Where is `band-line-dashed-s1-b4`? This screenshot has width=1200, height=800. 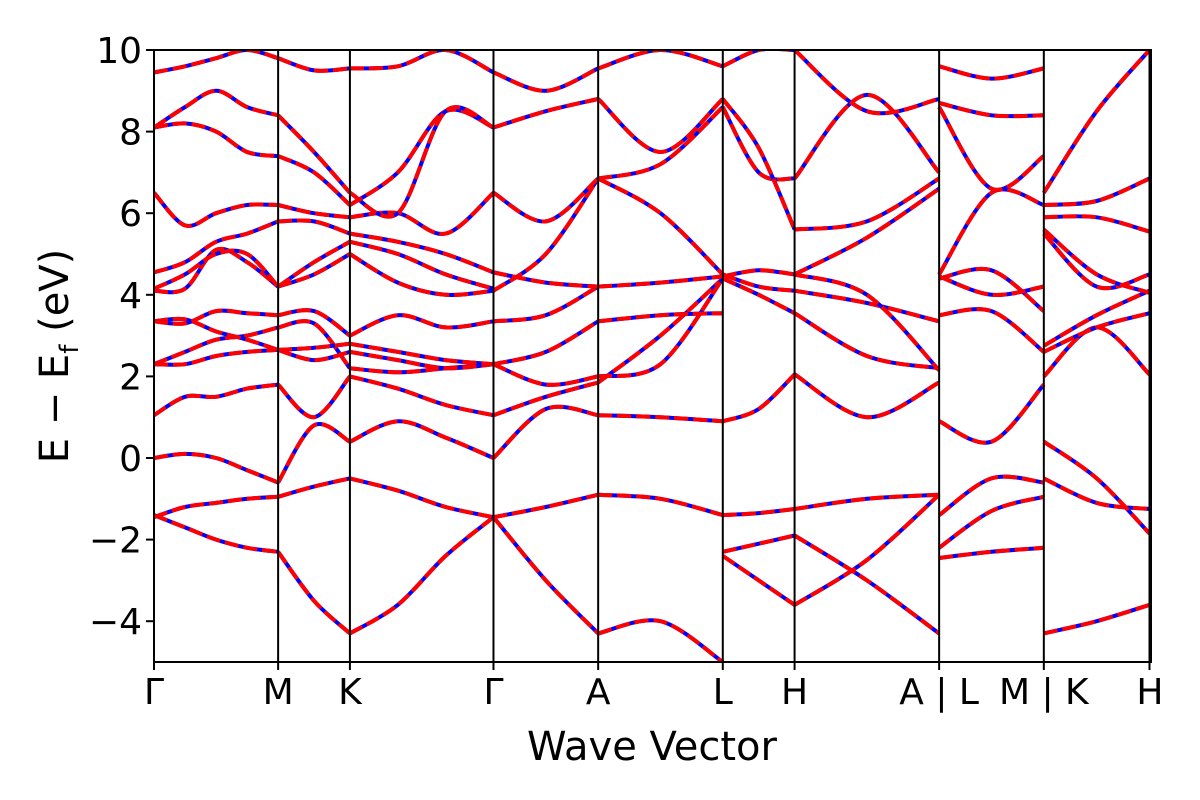
band-line-dashed-s1-b4 is located at coordinates (314, 344).